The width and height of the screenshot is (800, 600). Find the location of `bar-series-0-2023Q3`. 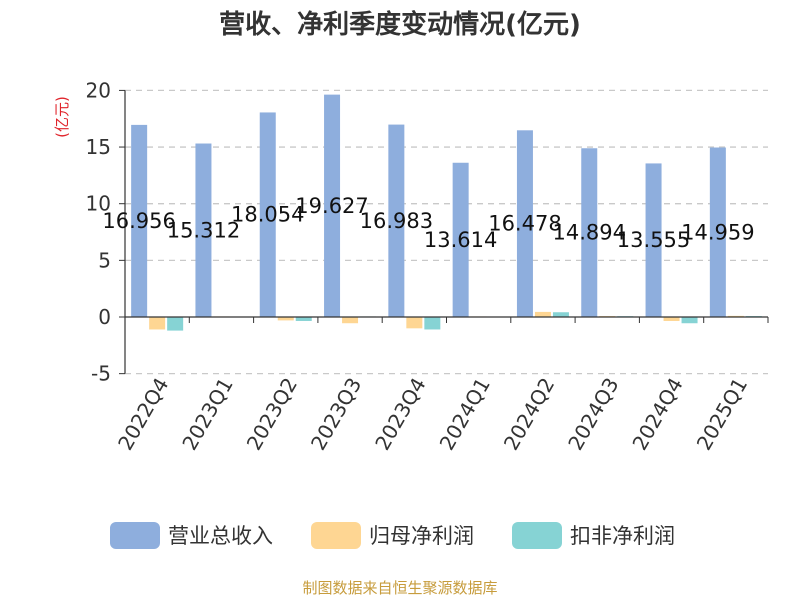

bar-series-0-2023Q3 is located at coordinates (332, 205).